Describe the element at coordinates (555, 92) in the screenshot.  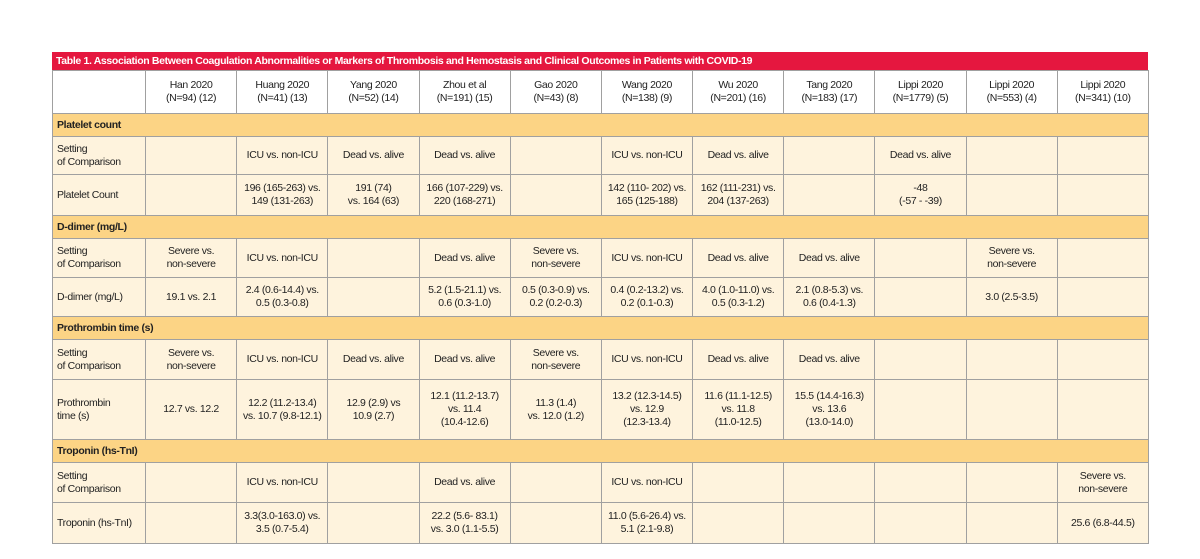
I see `column-header: Gao 2020 (N=43) (8)` at that location.